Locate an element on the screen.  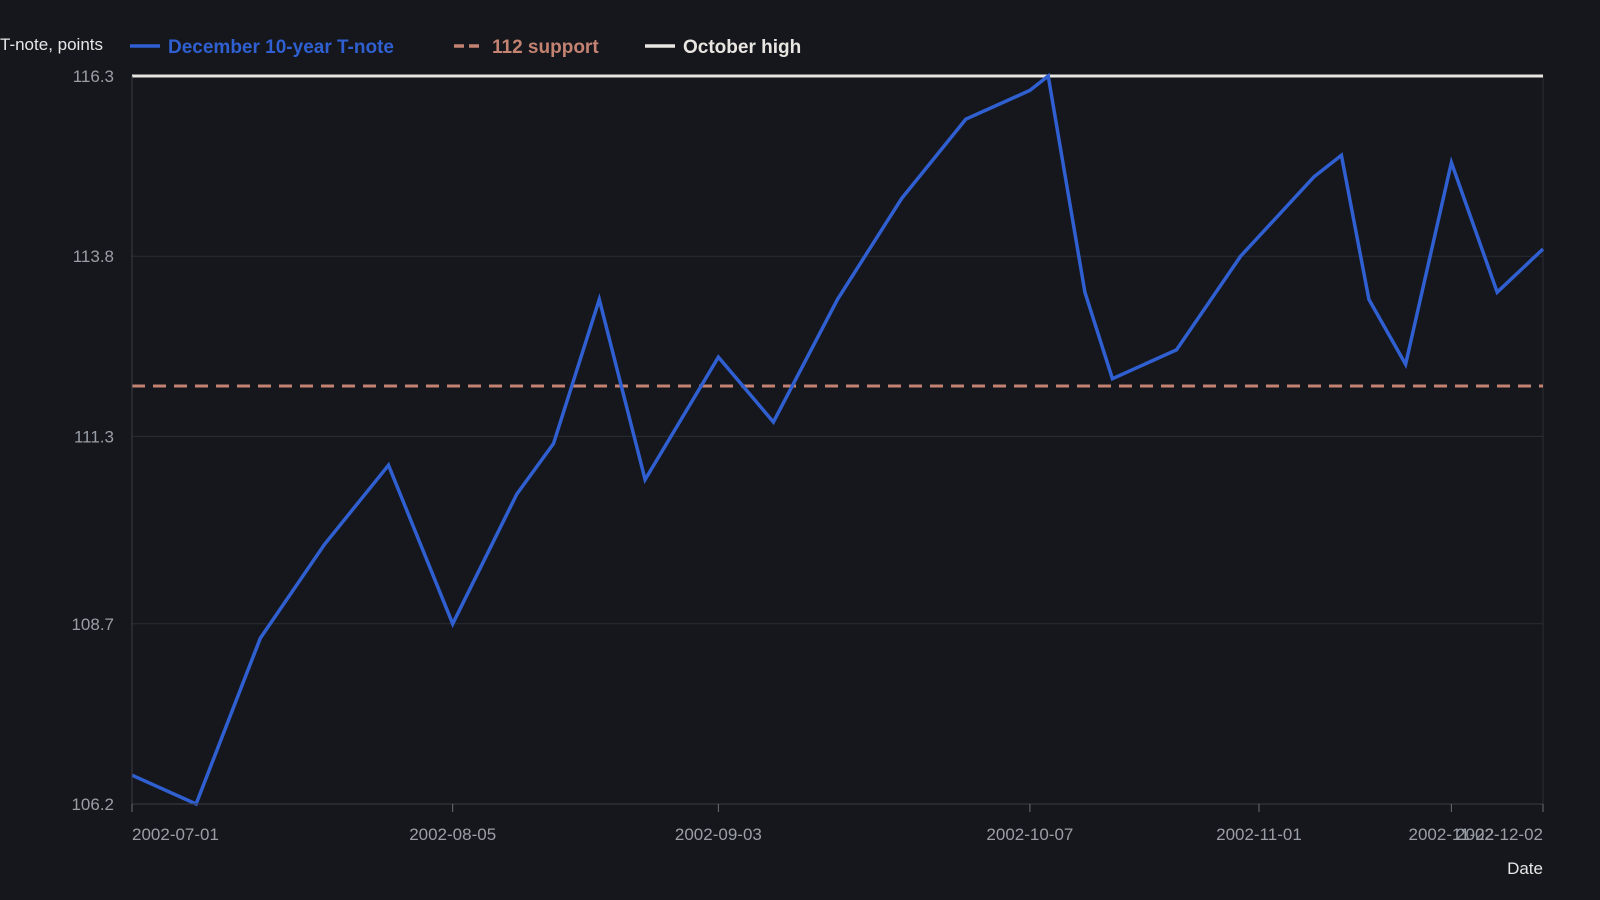
x-tick-label: 2002-08-05 is located at coordinates (452, 834).